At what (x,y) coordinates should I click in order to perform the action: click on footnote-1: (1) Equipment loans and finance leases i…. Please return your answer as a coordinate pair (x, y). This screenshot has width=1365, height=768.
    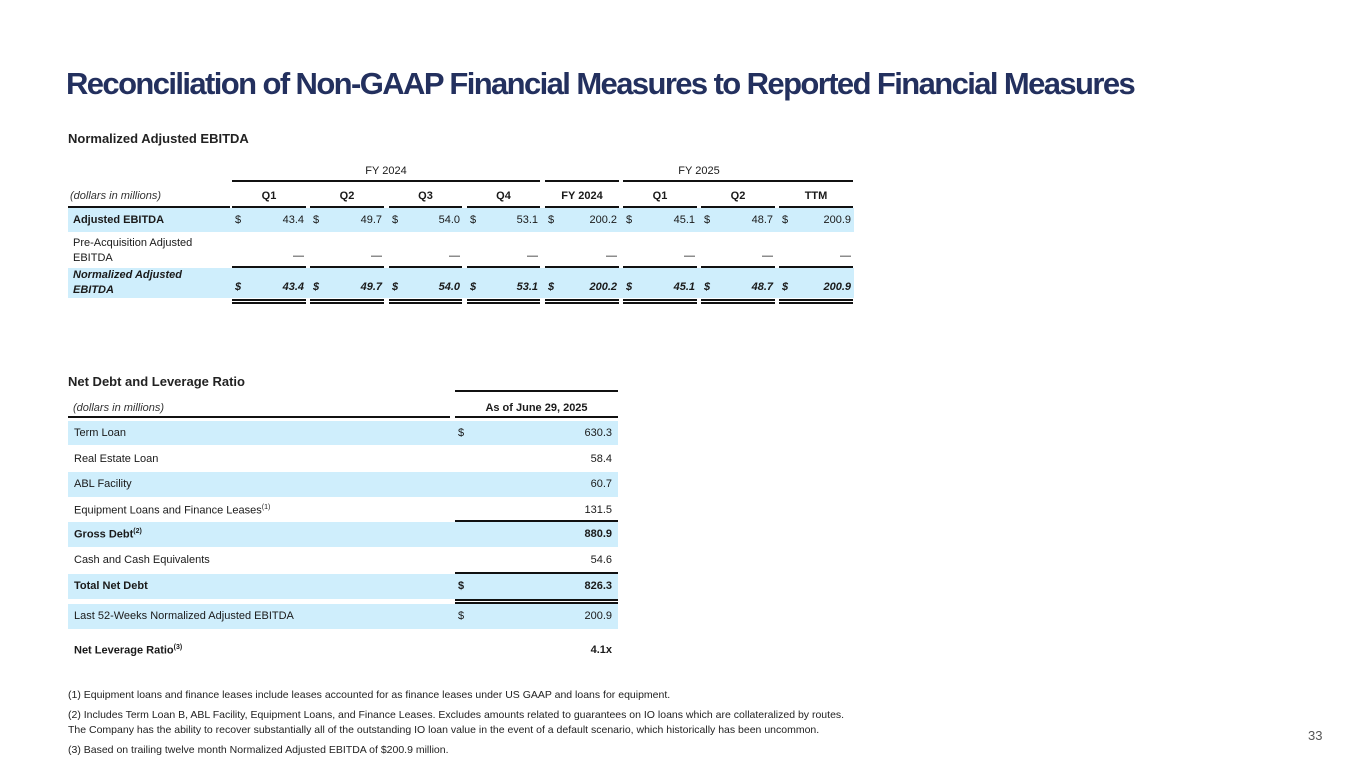
    Looking at the image, I should click on (369, 695).